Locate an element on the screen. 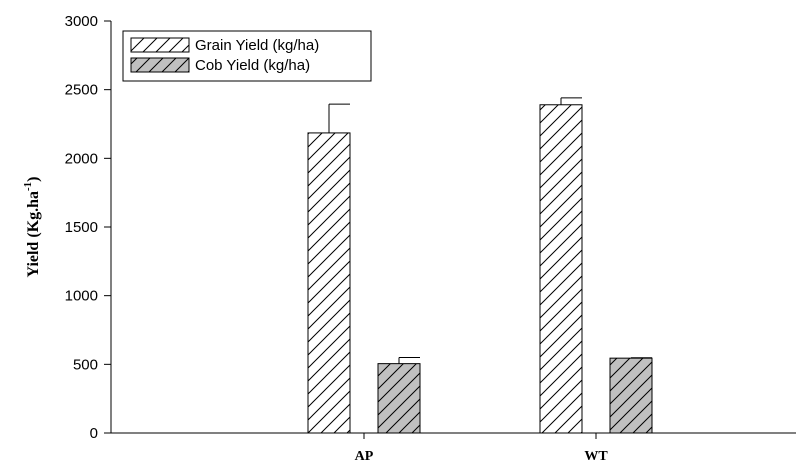 The image size is (798, 469). y-tick-label: 3000 is located at coordinates (81, 21).